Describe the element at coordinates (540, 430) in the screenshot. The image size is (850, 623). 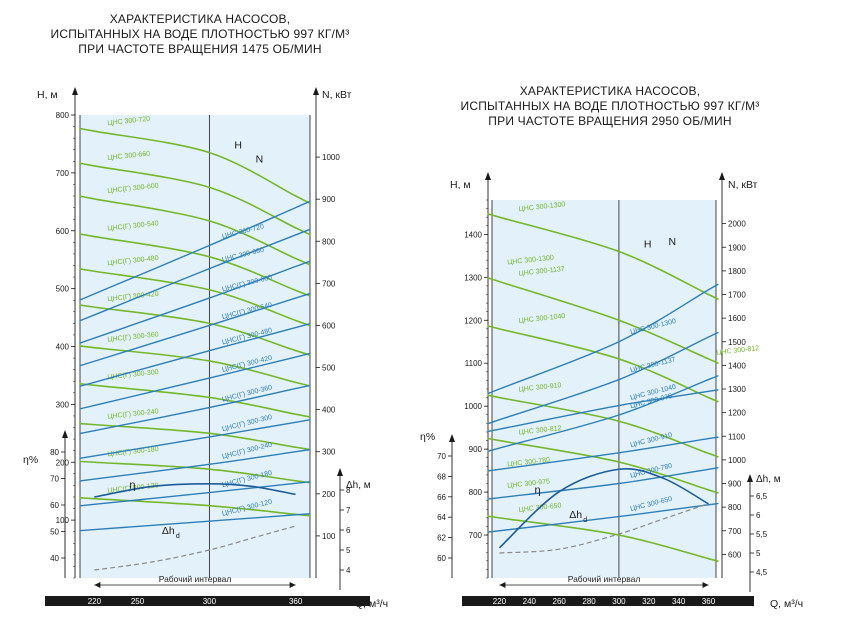
I see `h-curve-label-2950-цнс-300-812: ЦНС 300-812` at that location.